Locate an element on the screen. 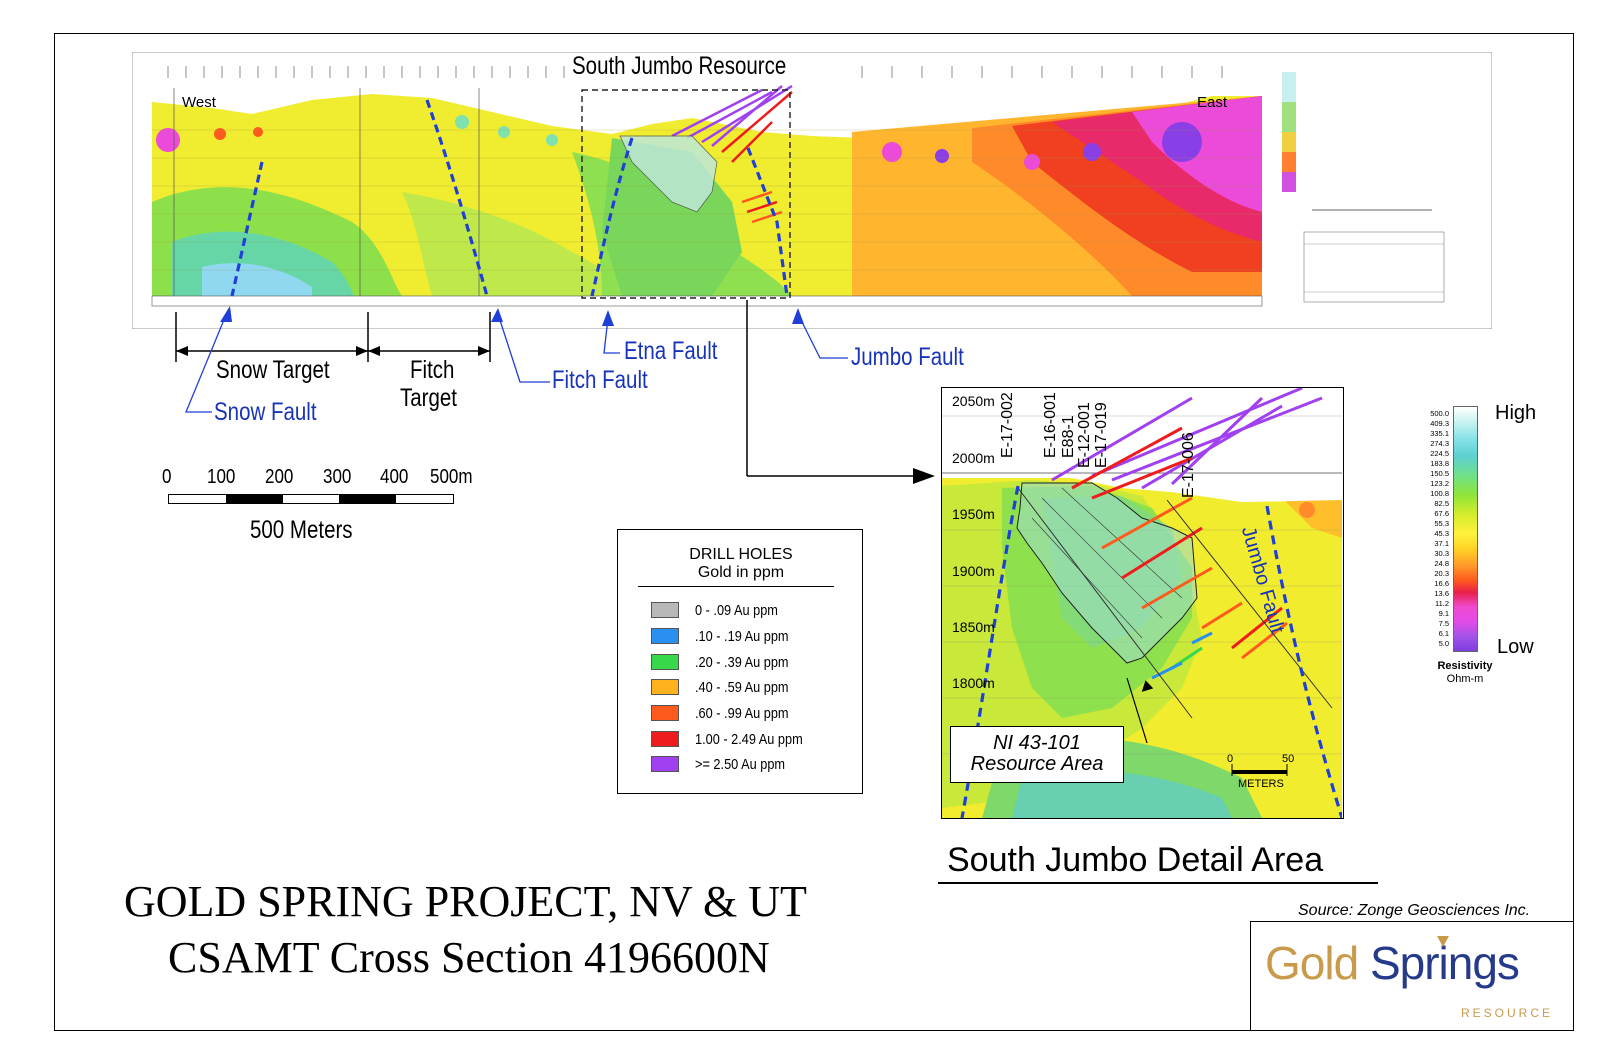  drill-hole-label: E-17-019 is located at coordinates (1101, 435).